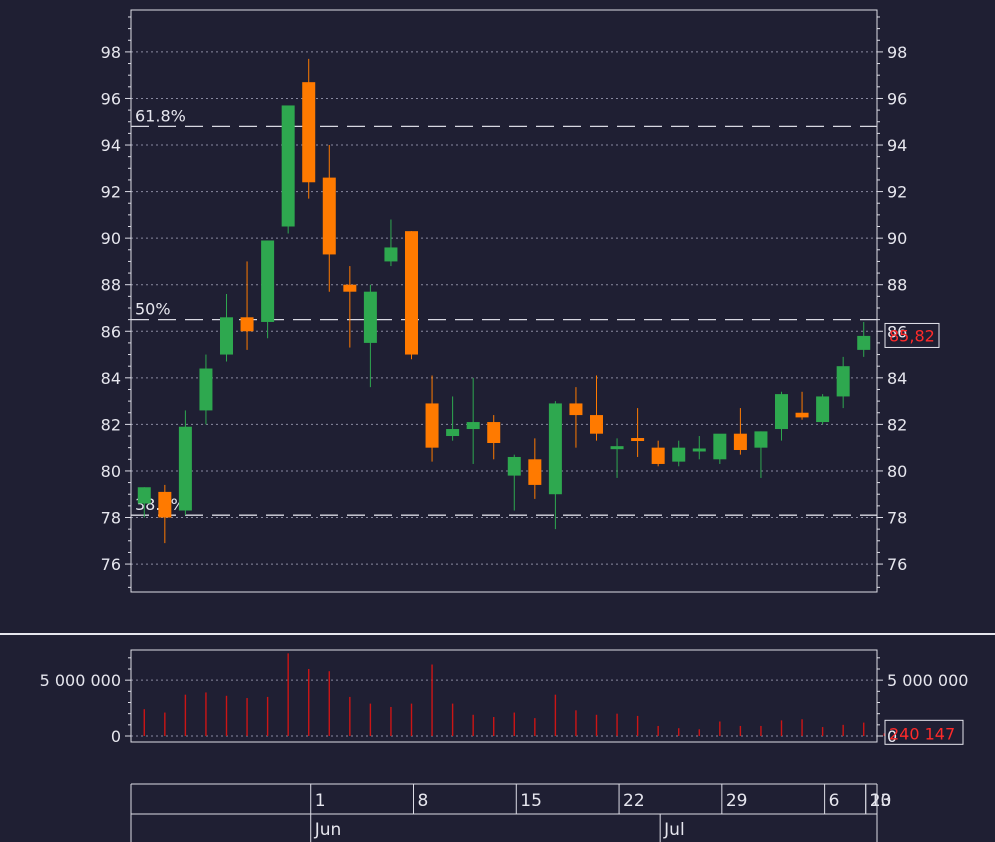 This screenshot has height=842, width=995. I want to click on volume-panel: 0 0 5 000 000 5 000 000 240 147, so click(504, 697).